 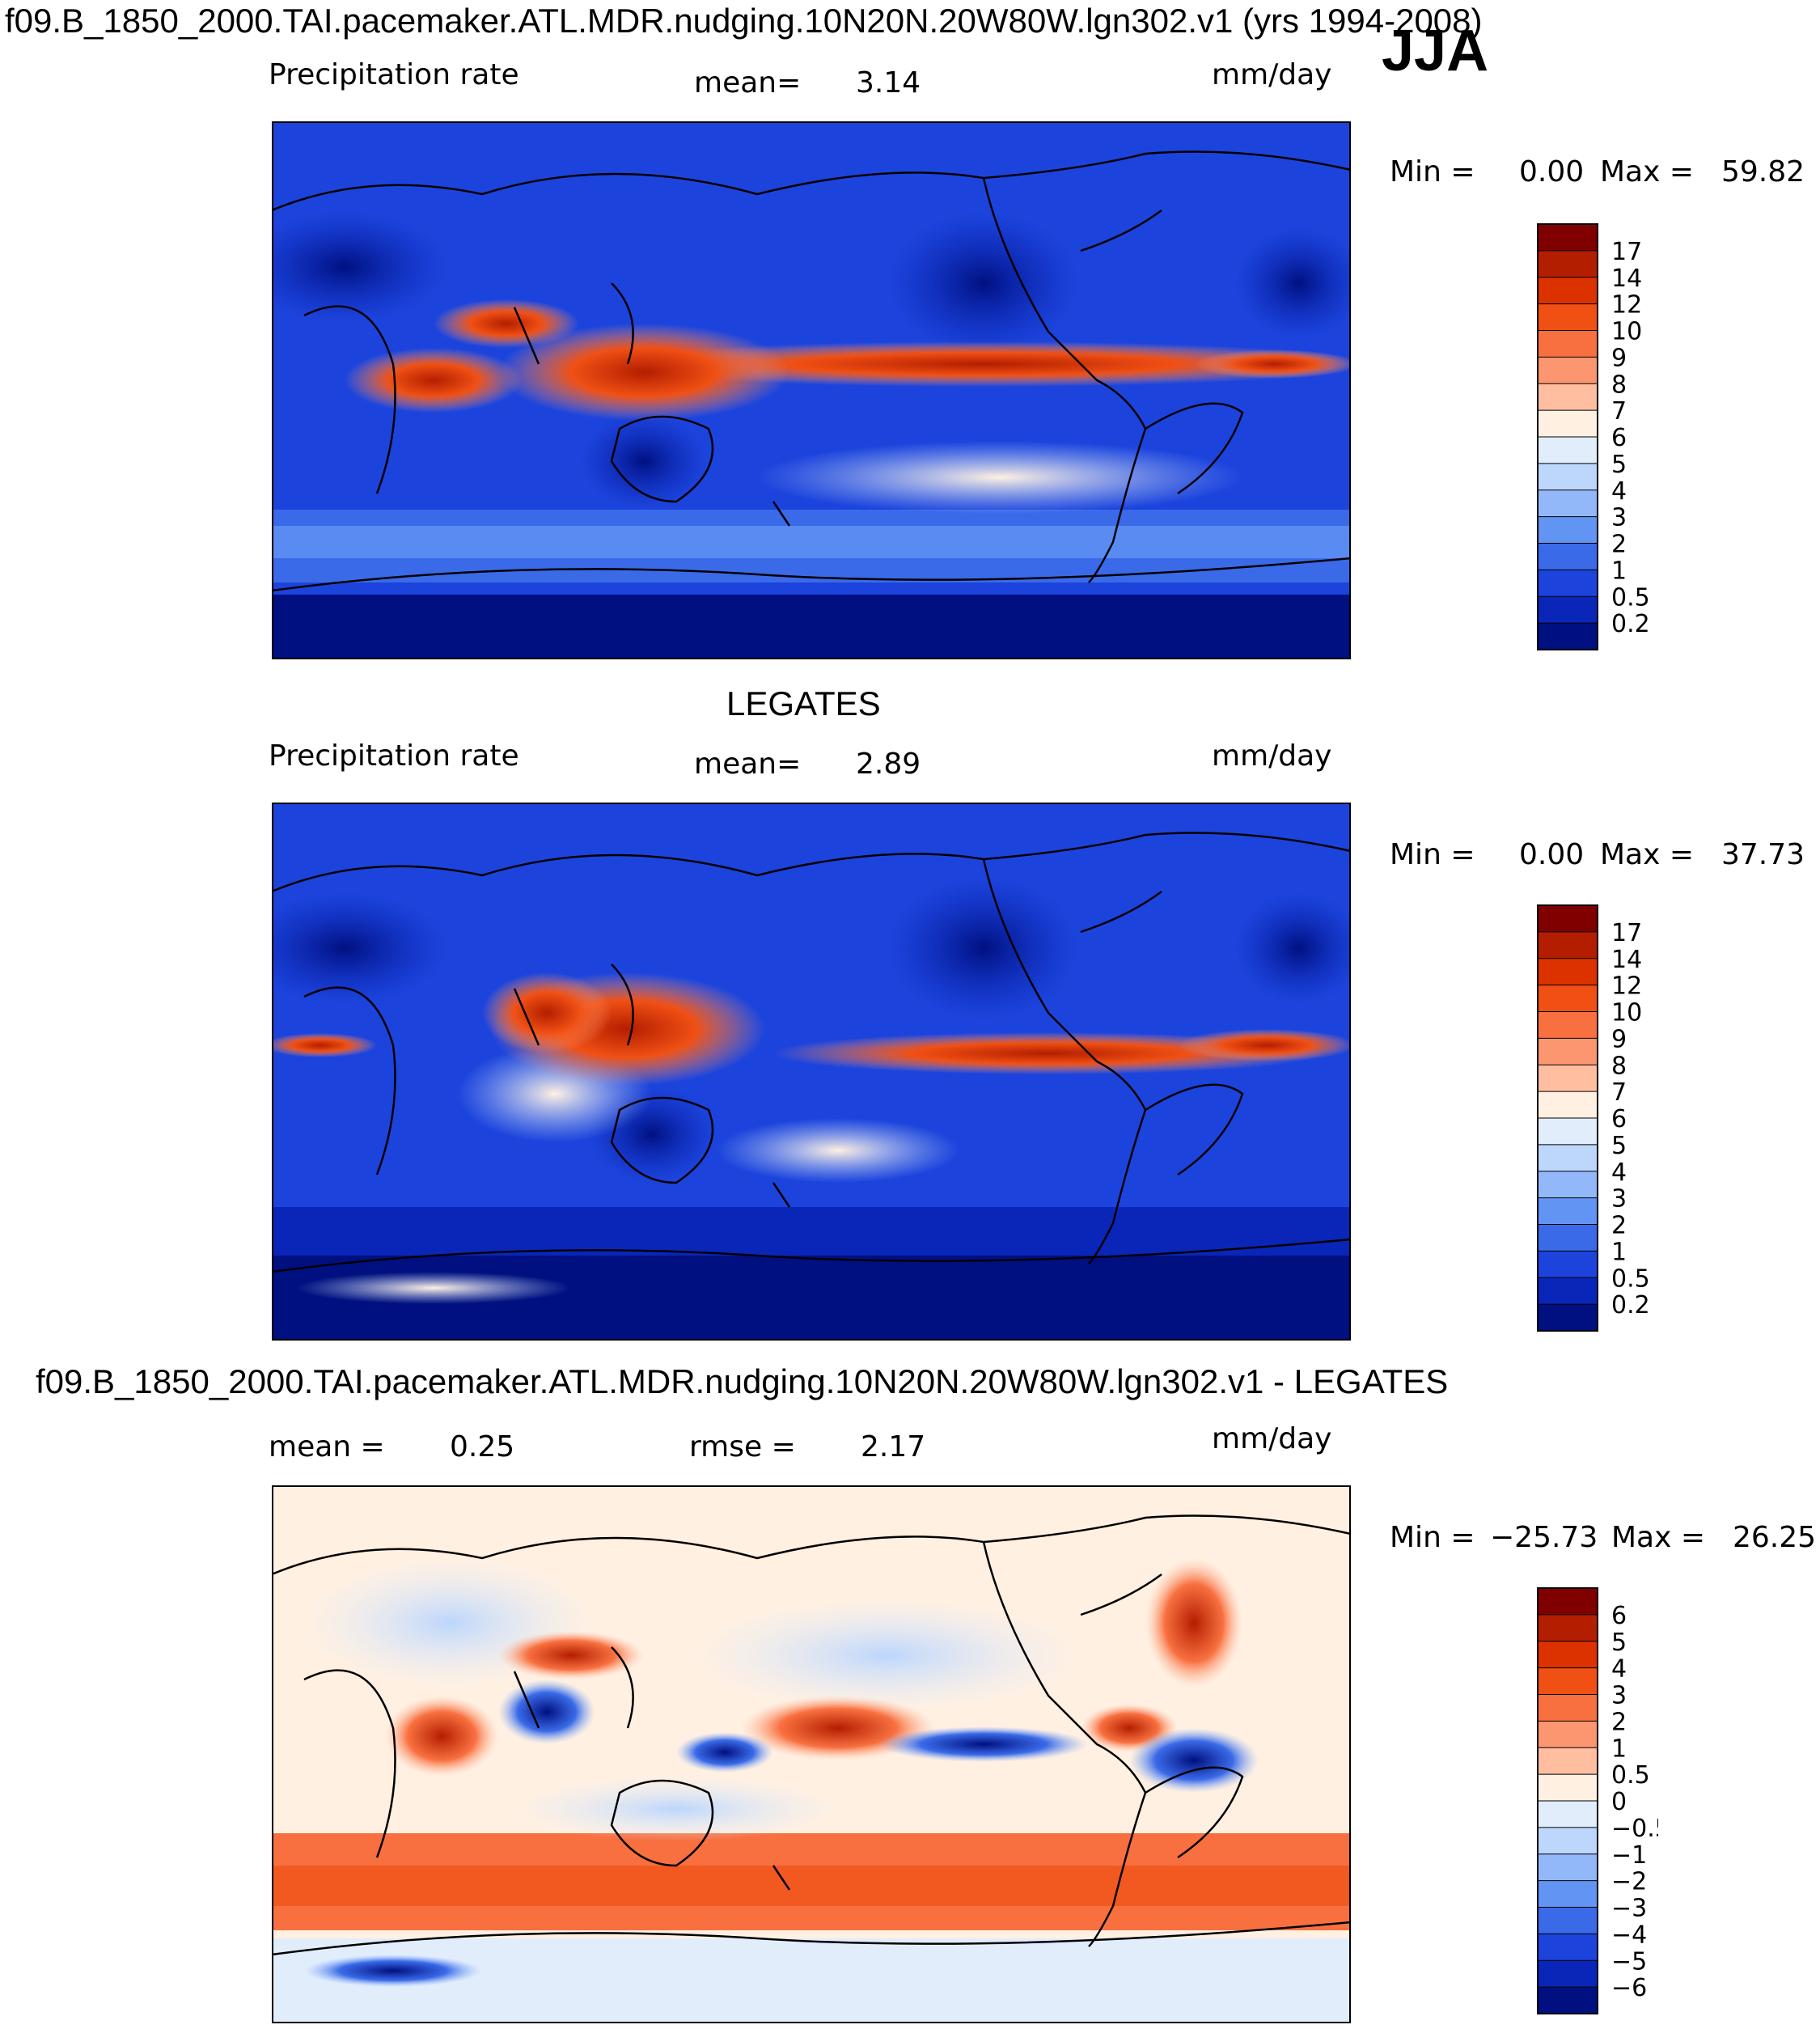 What do you see at coordinates (644, 462) in the screenshot?
I see `panel1-australia-dry` at bounding box center [644, 462].